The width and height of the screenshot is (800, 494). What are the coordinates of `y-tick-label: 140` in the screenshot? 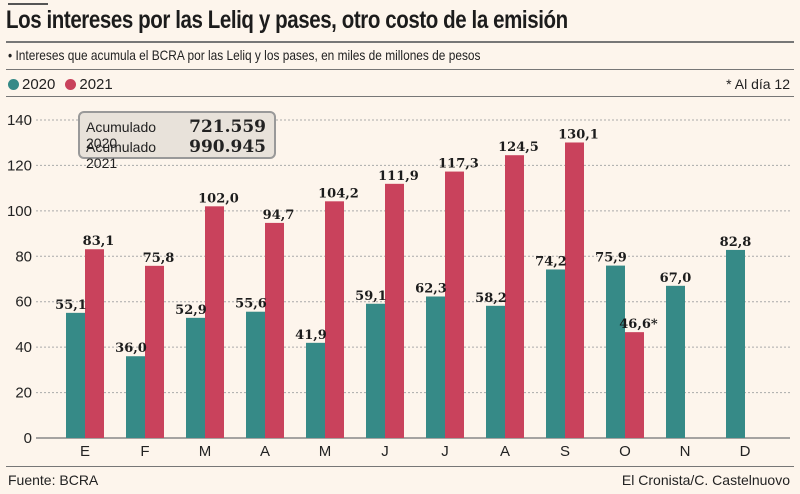 It's located at (19, 120).